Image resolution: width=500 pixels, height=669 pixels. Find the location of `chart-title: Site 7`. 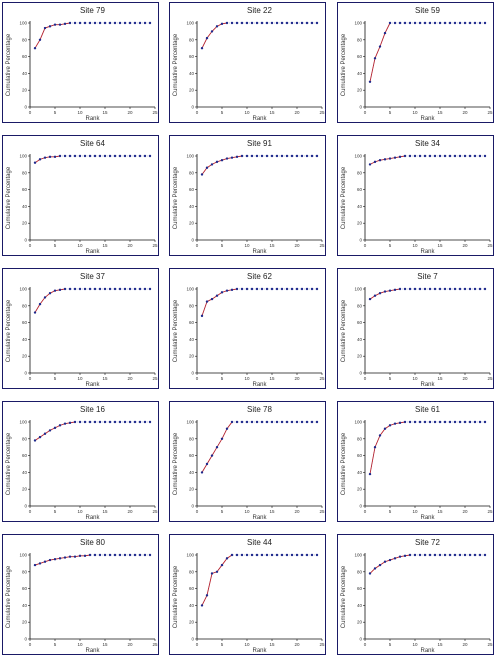

chart-title: Site 7 is located at coordinates (427, 276).